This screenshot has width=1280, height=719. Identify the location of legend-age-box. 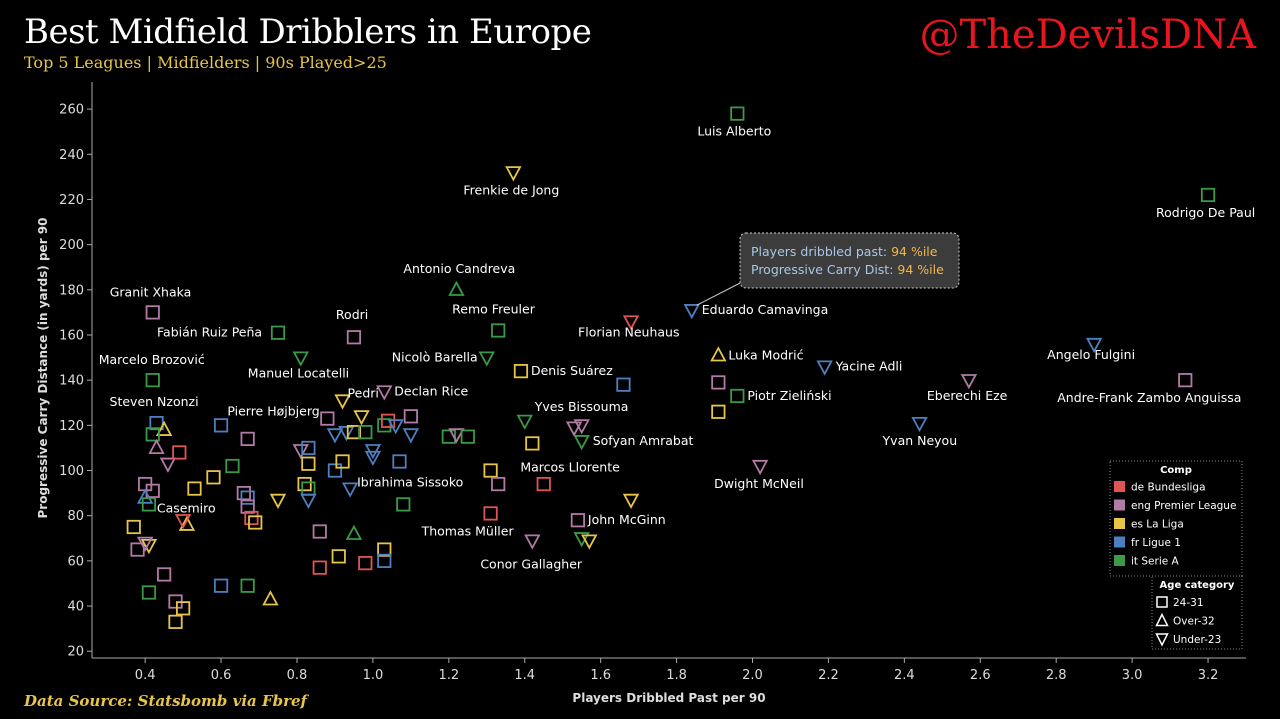
(1197, 612).